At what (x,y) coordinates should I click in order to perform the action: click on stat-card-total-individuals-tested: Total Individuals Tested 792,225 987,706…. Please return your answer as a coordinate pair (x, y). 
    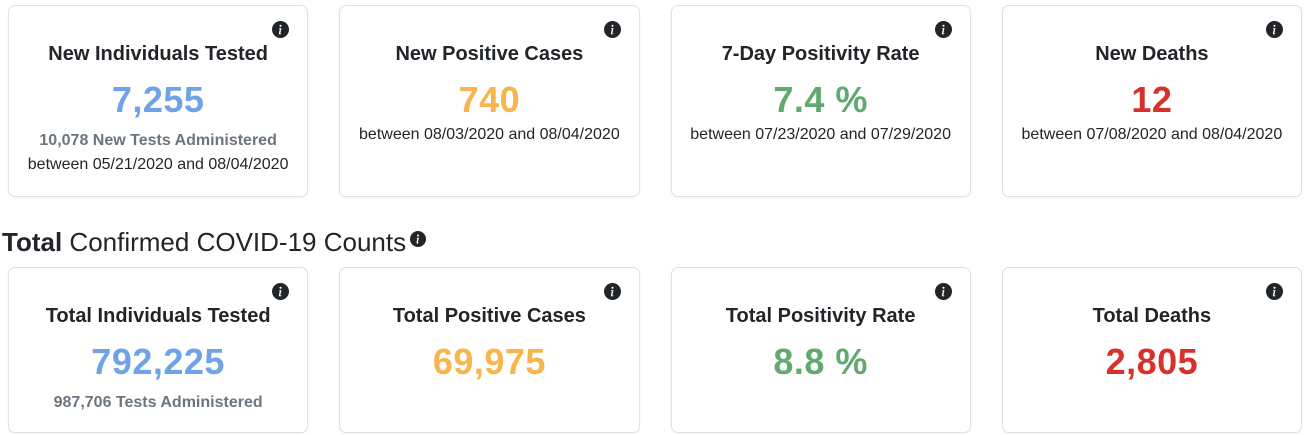
    Looking at the image, I should click on (158, 350).